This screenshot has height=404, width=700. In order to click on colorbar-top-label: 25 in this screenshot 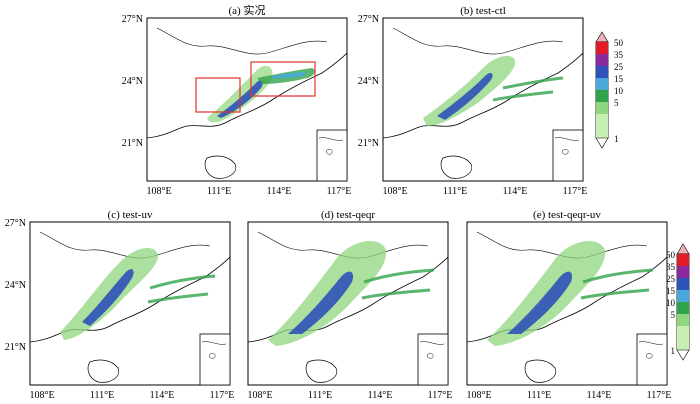, I will do `click(619, 67)`.